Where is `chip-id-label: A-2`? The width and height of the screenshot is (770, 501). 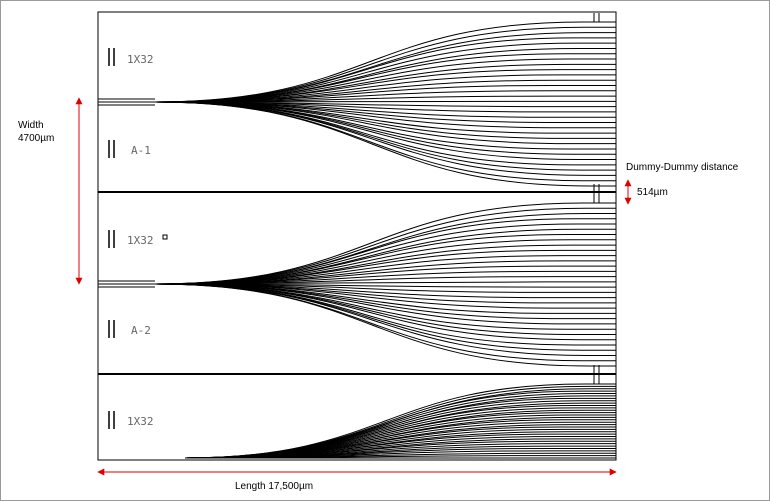
chip-id-label: A-2 is located at coordinates (141, 330).